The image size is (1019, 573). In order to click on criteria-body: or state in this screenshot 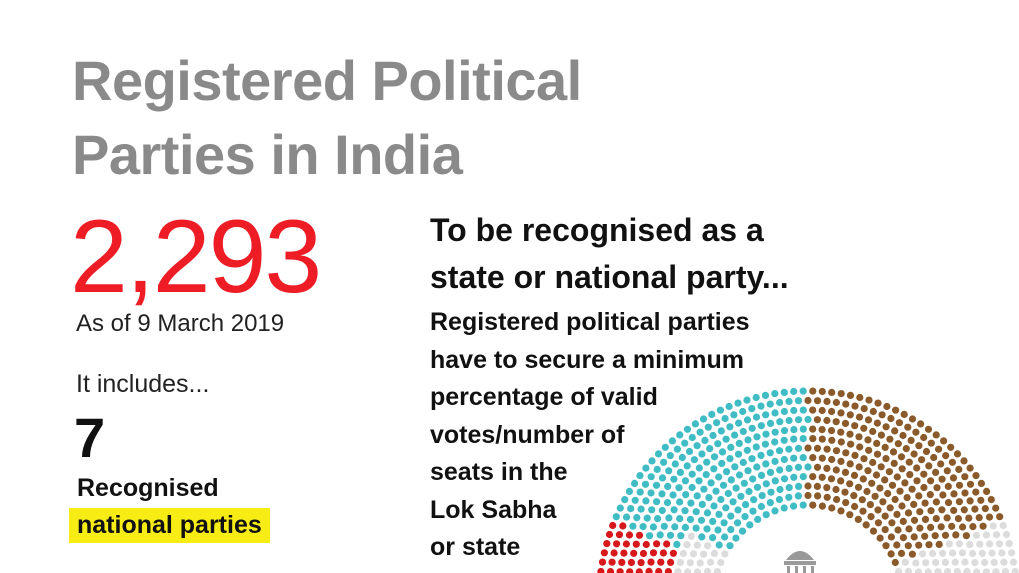, I will do `click(475, 547)`.